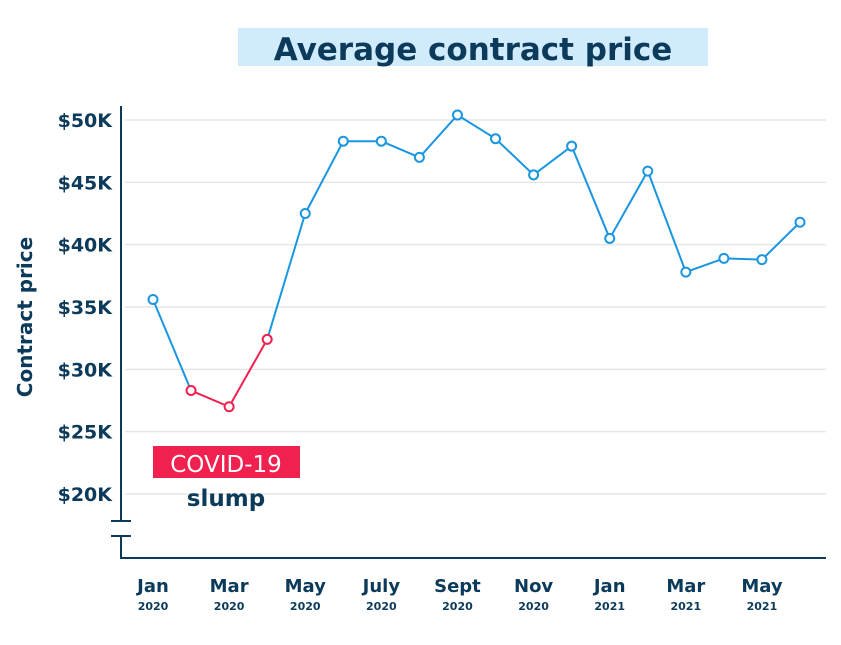 The width and height of the screenshot is (841, 645). I want to click on x-tick-label: July, so click(381, 586).